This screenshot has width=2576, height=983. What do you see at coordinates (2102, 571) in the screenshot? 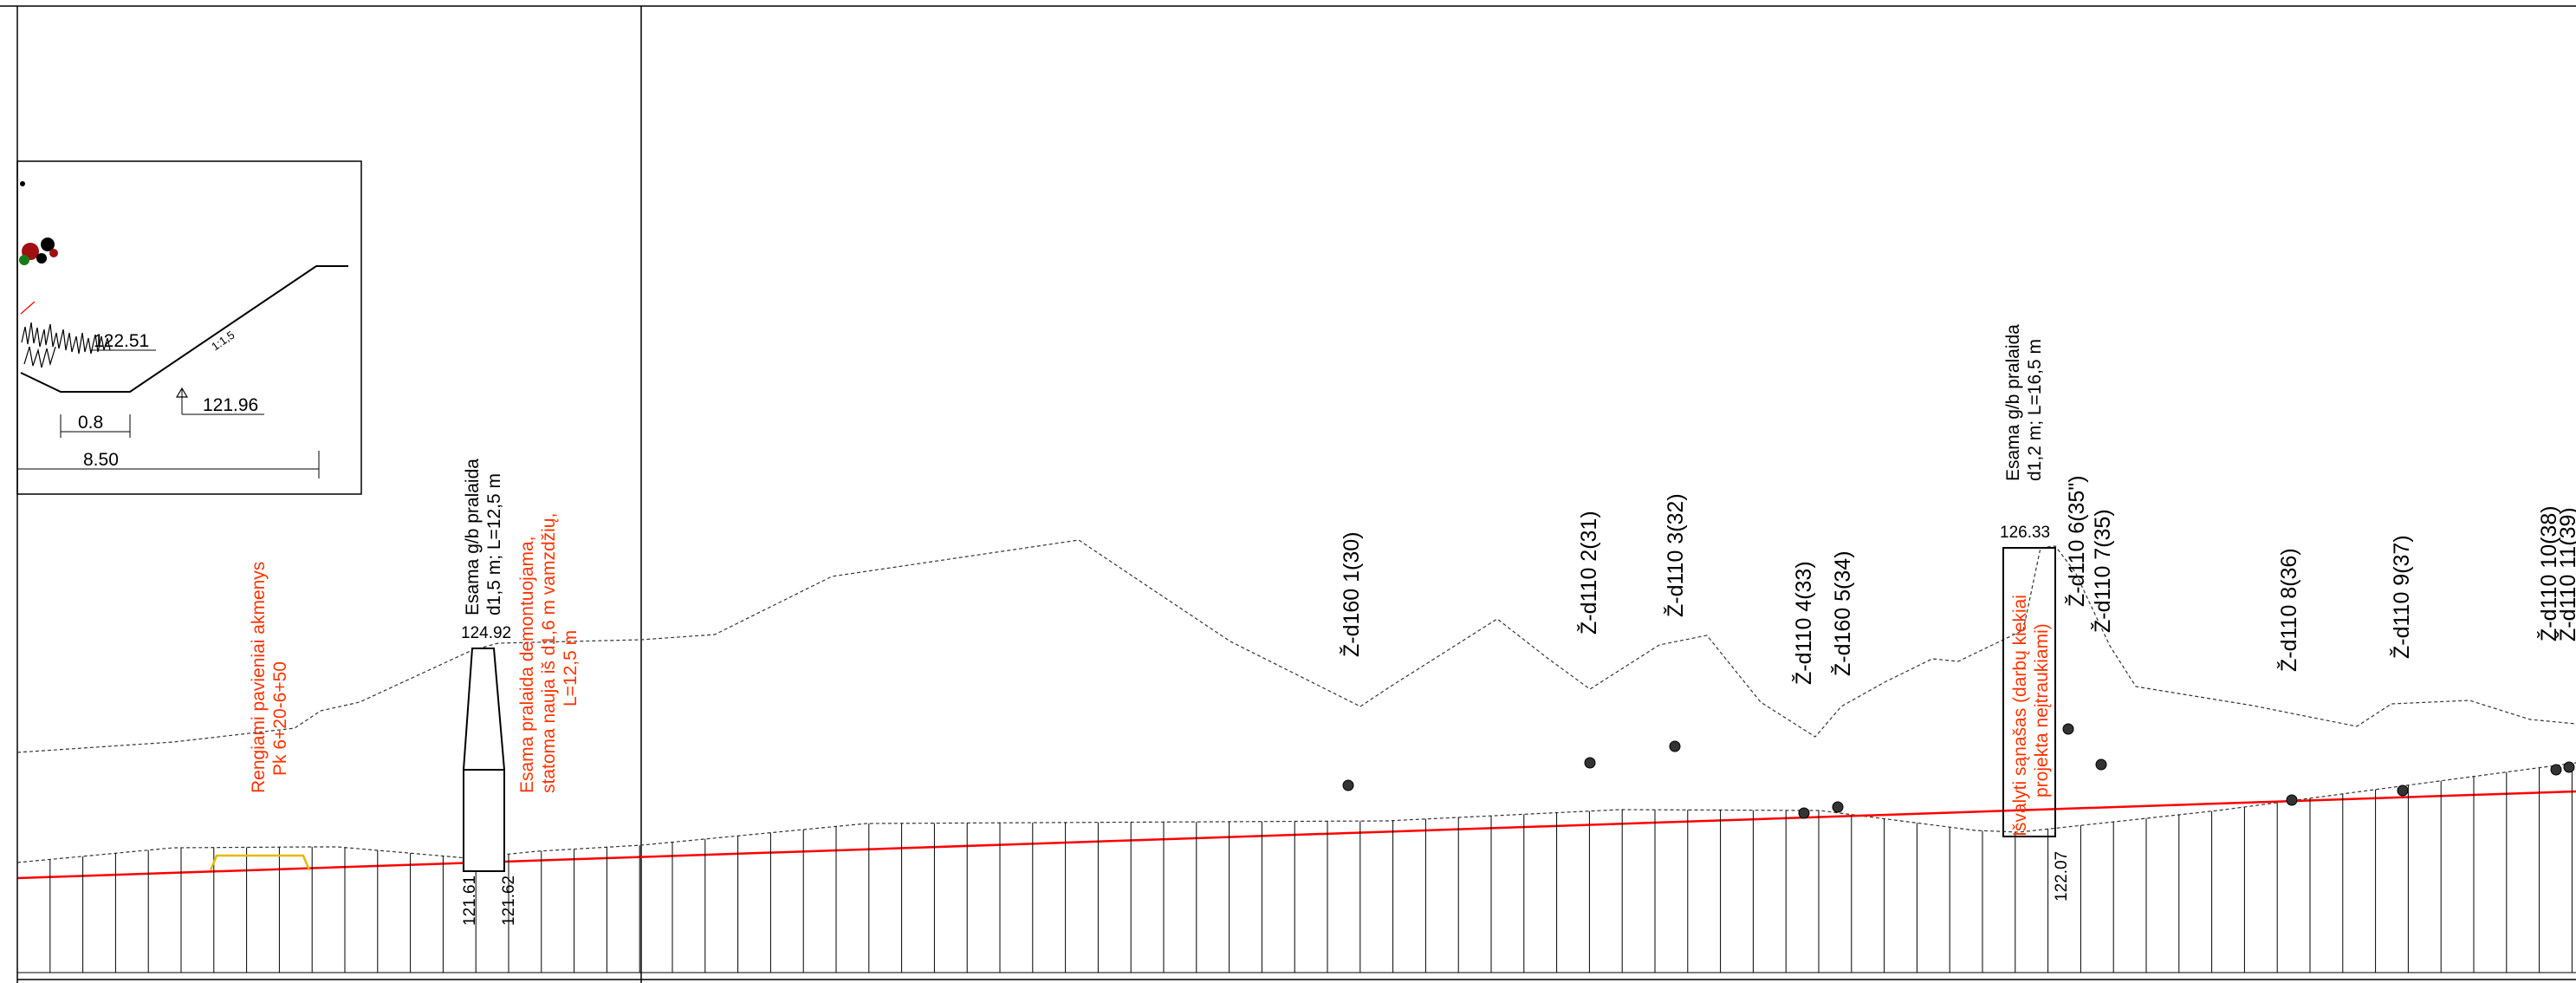
I see `drain-label: Ž-d110 7(35)` at bounding box center [2102, 571].